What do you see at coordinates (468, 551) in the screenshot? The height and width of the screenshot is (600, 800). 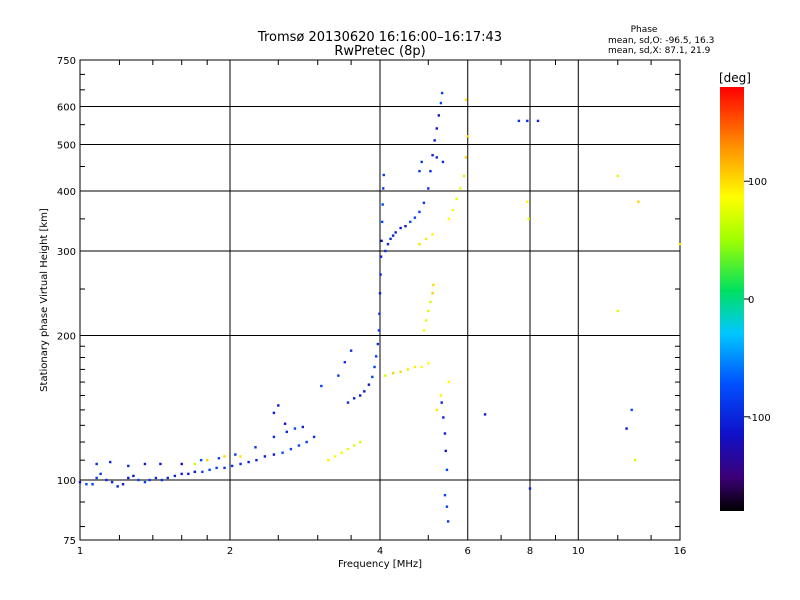 I see `x-tick-label: 6` at bounding box center [468, 551].